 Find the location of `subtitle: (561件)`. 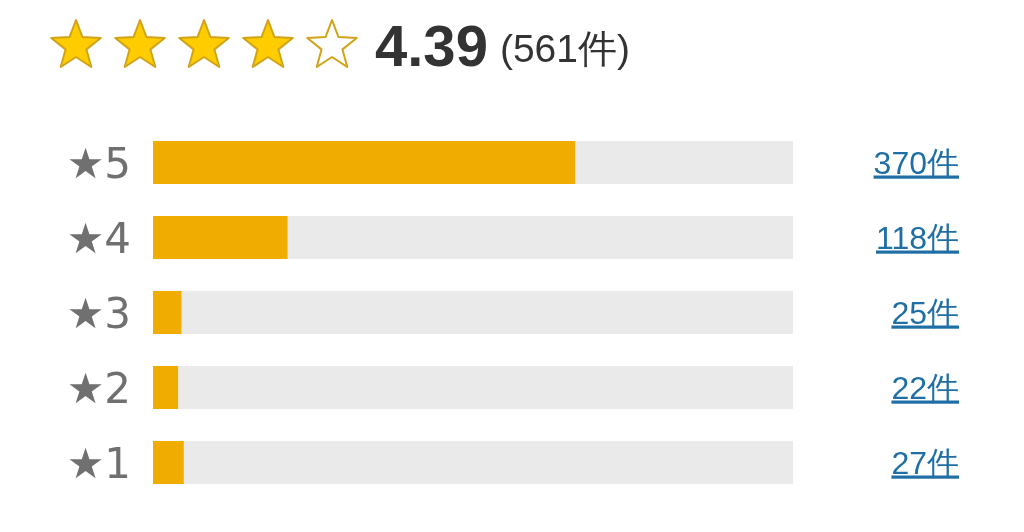

subtitle: (561件) is located at coordinates (564, 48).